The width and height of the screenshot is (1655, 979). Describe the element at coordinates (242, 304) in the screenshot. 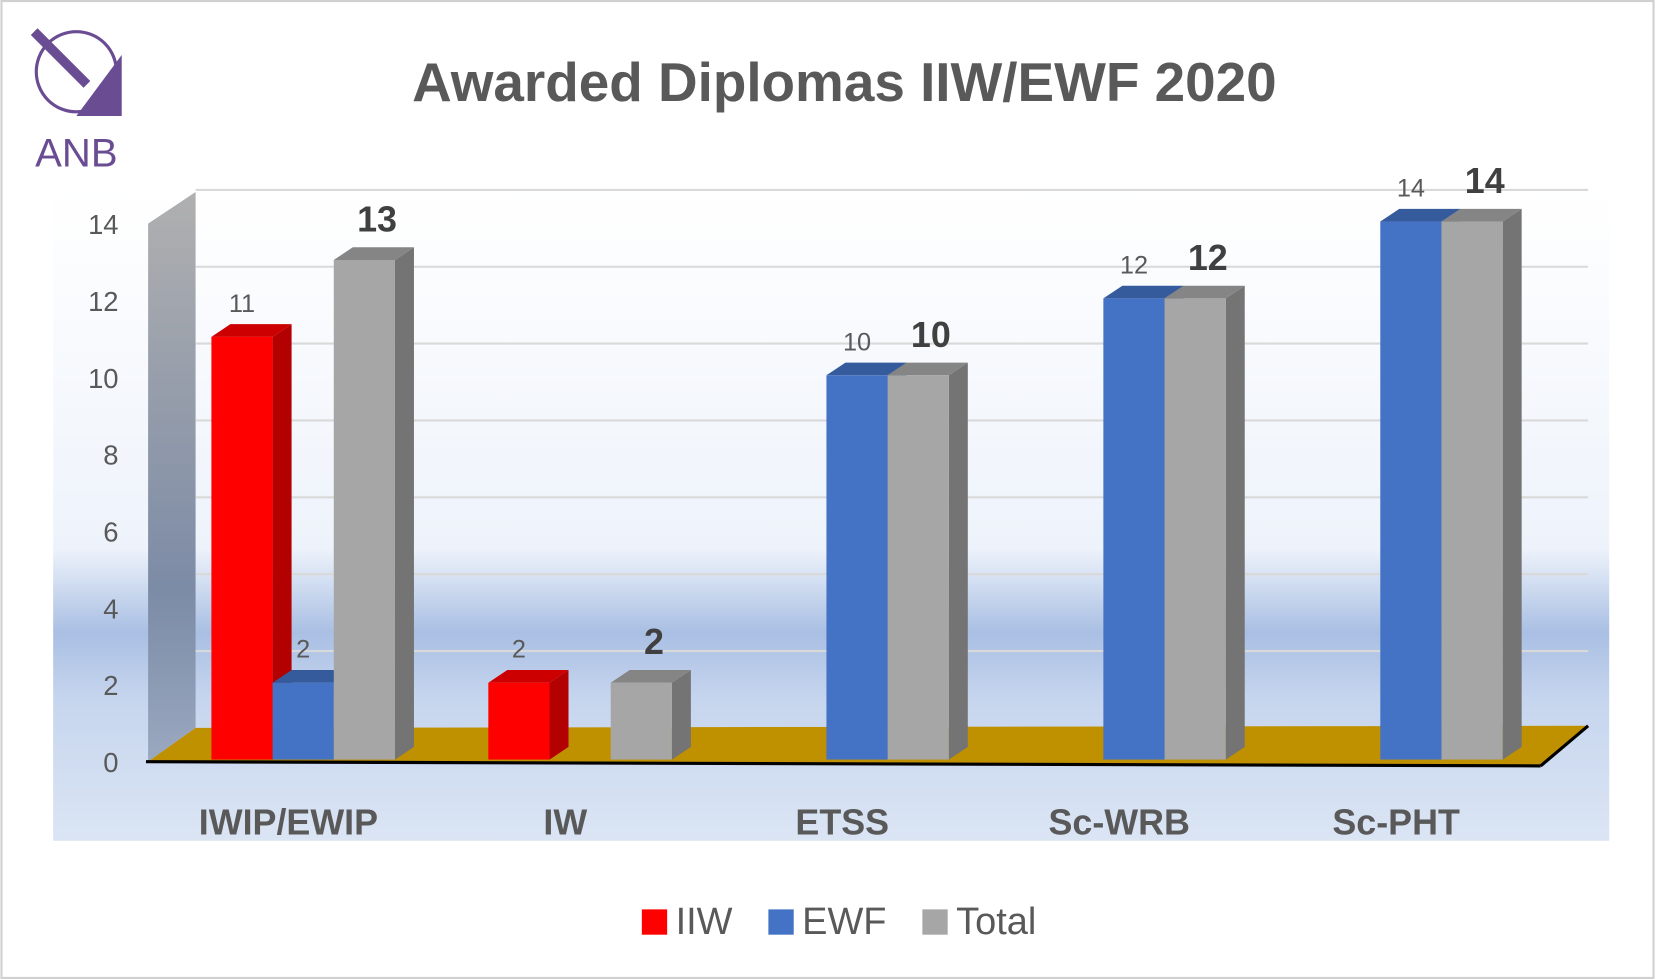

I see `data-label: 11` at that location.